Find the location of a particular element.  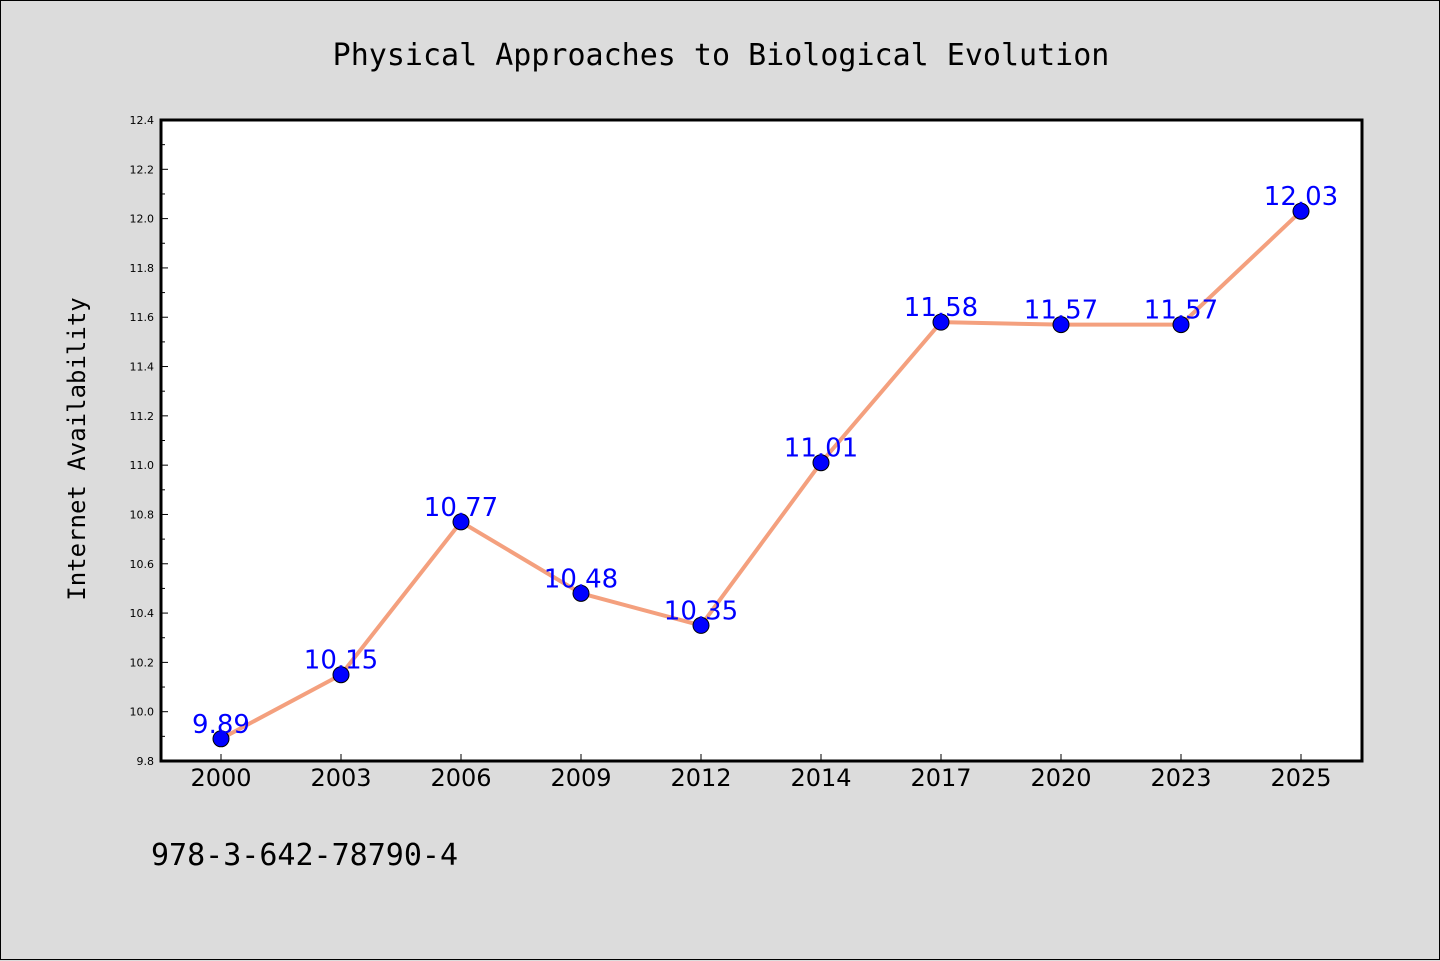

x-tick-label: 2017 is located at coordinates (940, 778).